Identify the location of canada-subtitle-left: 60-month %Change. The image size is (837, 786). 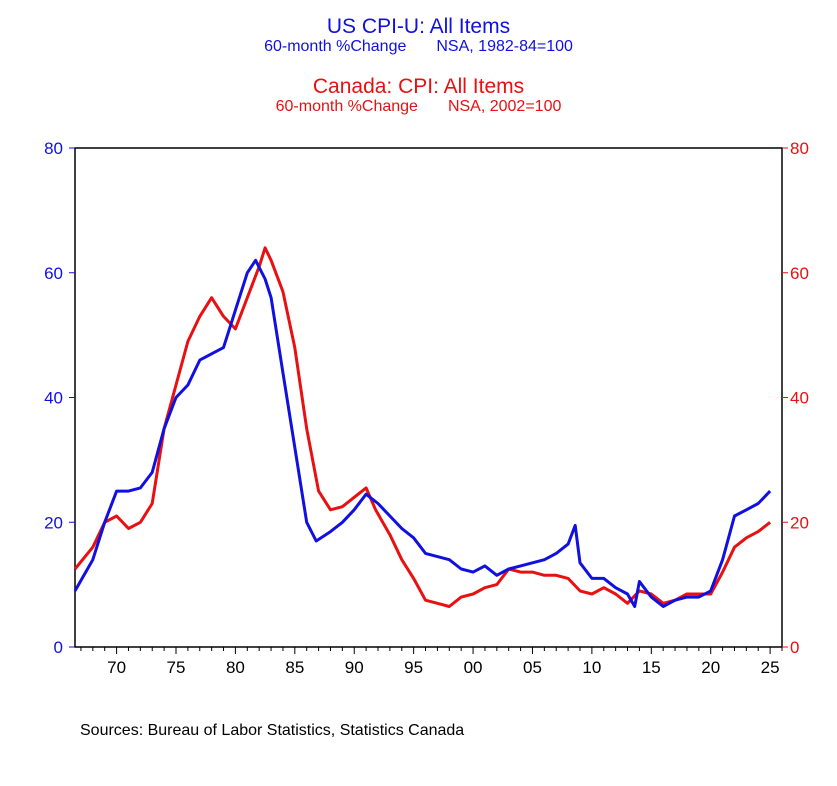
(346, 106).